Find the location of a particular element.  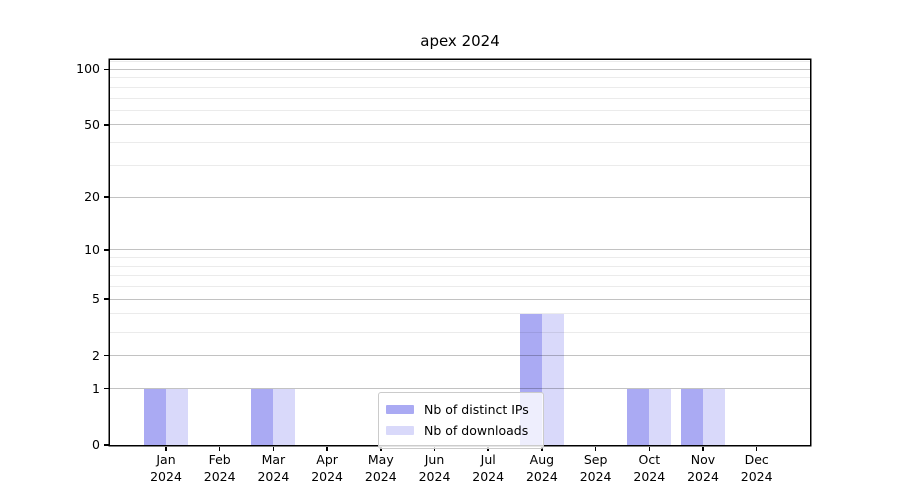

y-axis-tick-label: 20 is located at coordinates (92, 197).